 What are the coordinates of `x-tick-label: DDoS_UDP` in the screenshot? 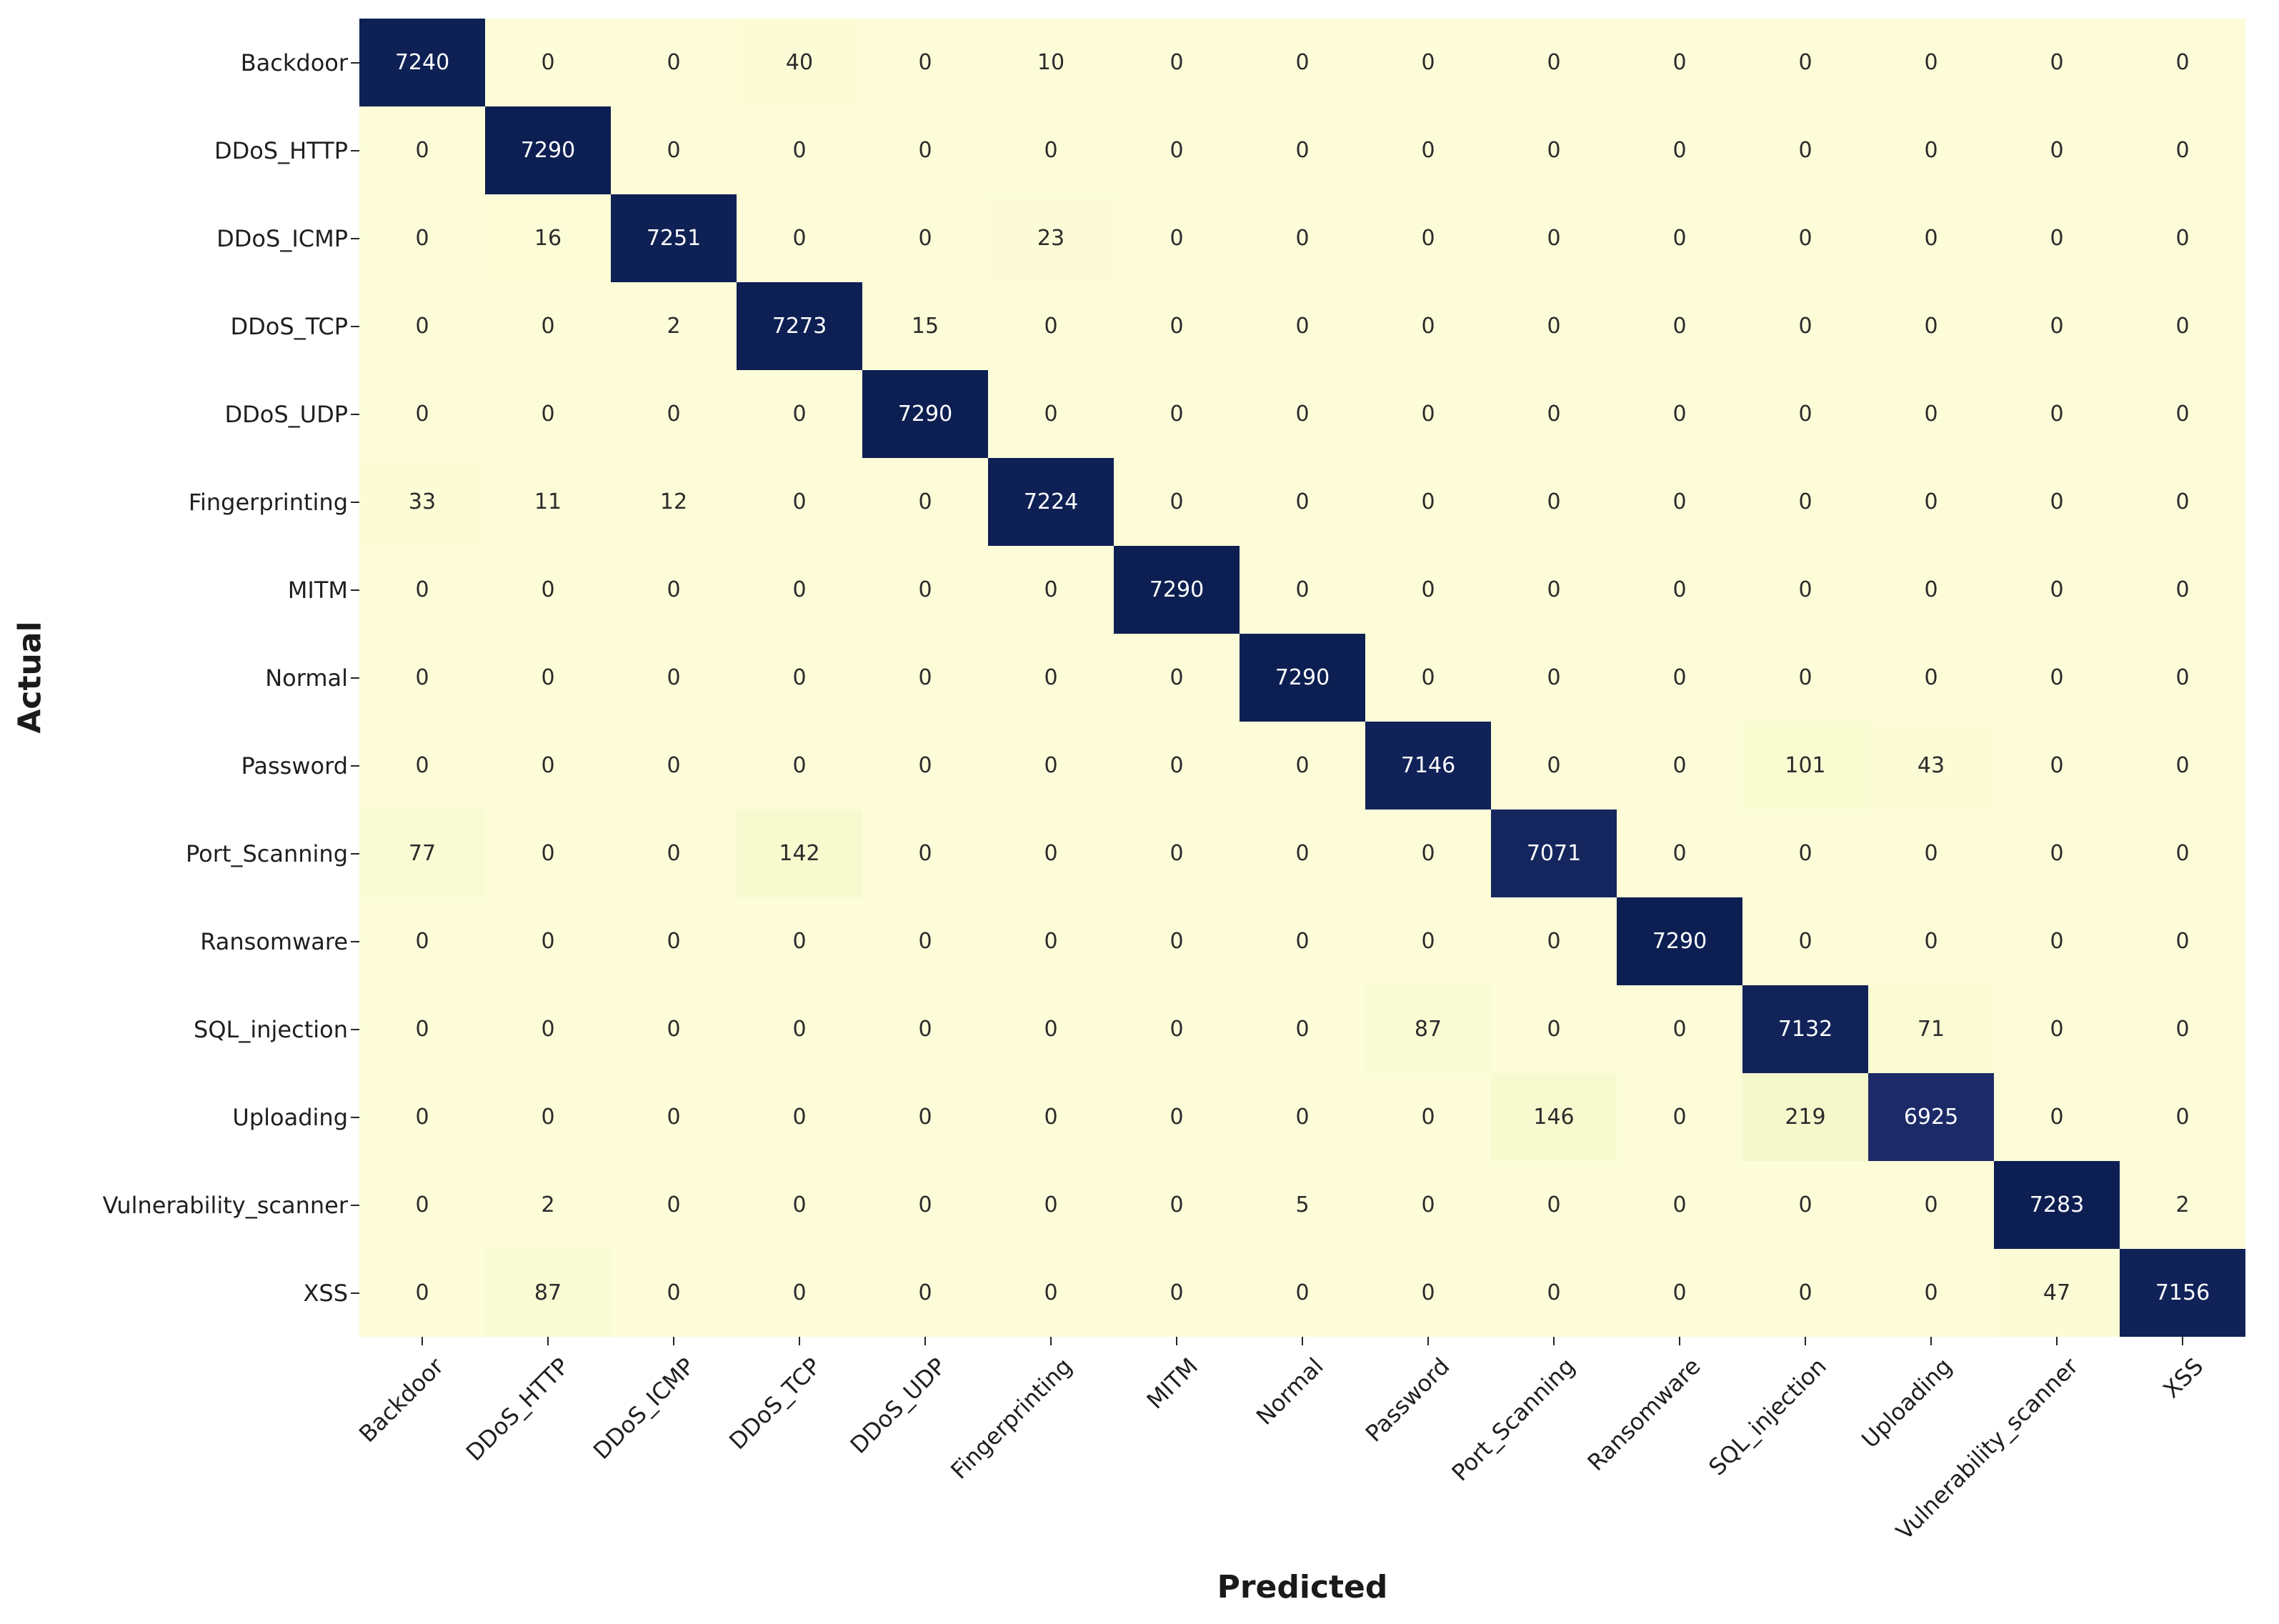 It's located at (898, 1406).